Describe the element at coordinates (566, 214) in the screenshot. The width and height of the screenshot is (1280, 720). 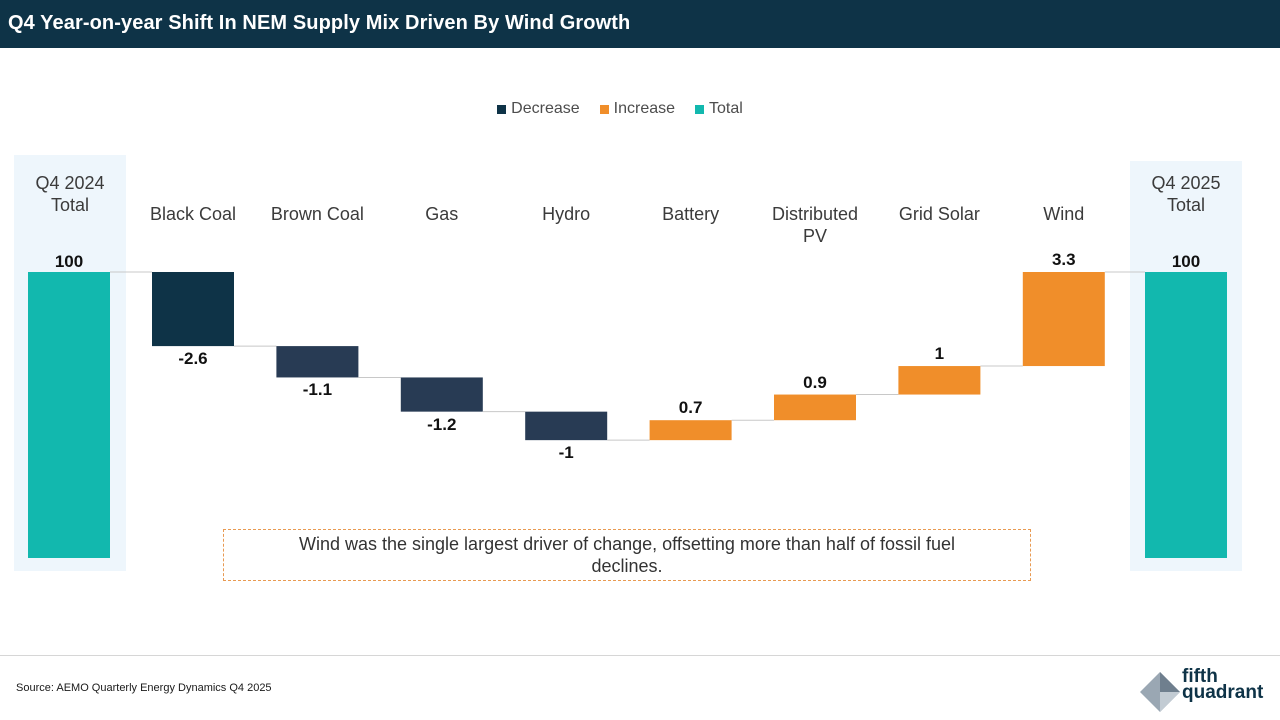
I see `category-label-hydro: Hydro` at that location.